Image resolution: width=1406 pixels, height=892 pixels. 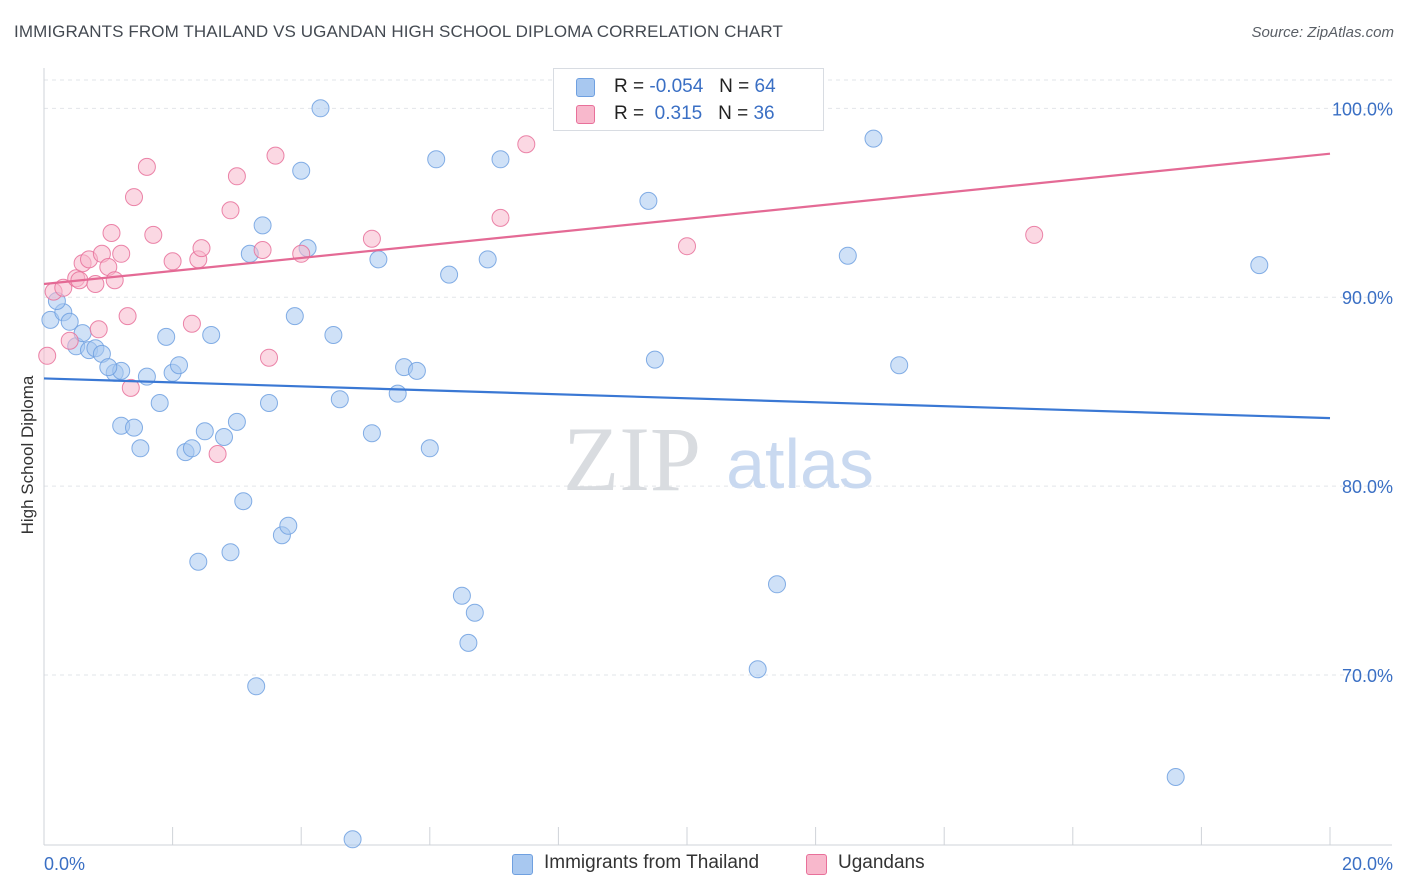 I want to click on legend-swatch-thailand, so click(x=585, y=87).